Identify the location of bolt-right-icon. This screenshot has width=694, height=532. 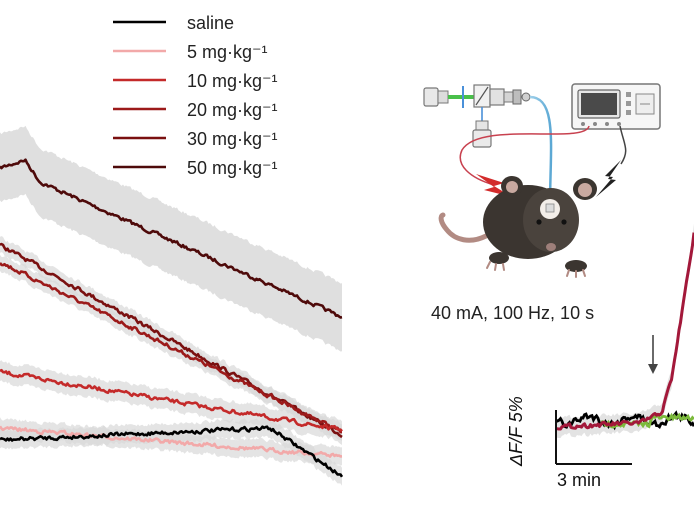
(608, 178).